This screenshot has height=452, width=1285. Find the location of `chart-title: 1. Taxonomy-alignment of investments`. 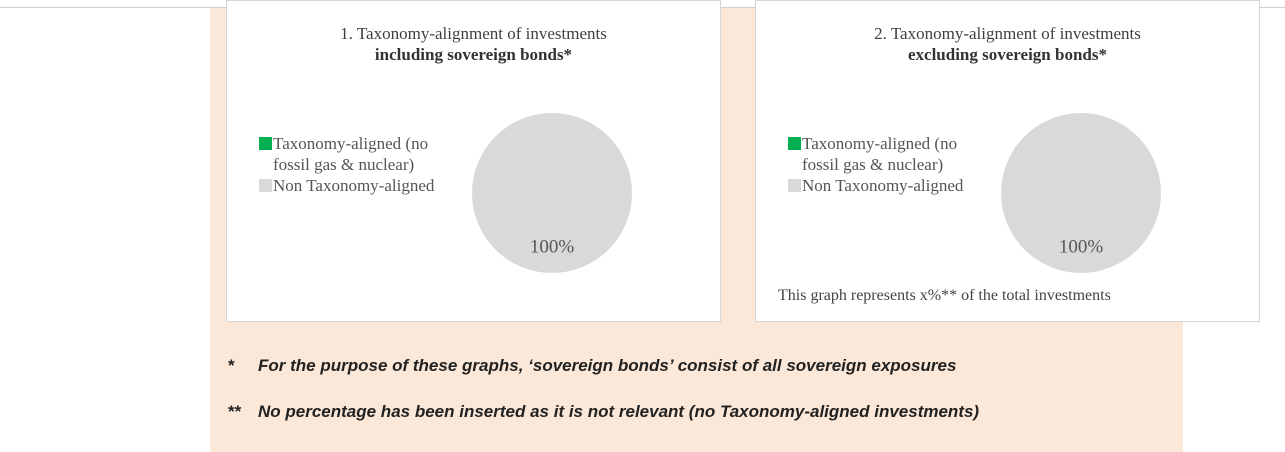

chart-title: 1. Taxonomy-alignment of investments is located at coordinates (473, 33).